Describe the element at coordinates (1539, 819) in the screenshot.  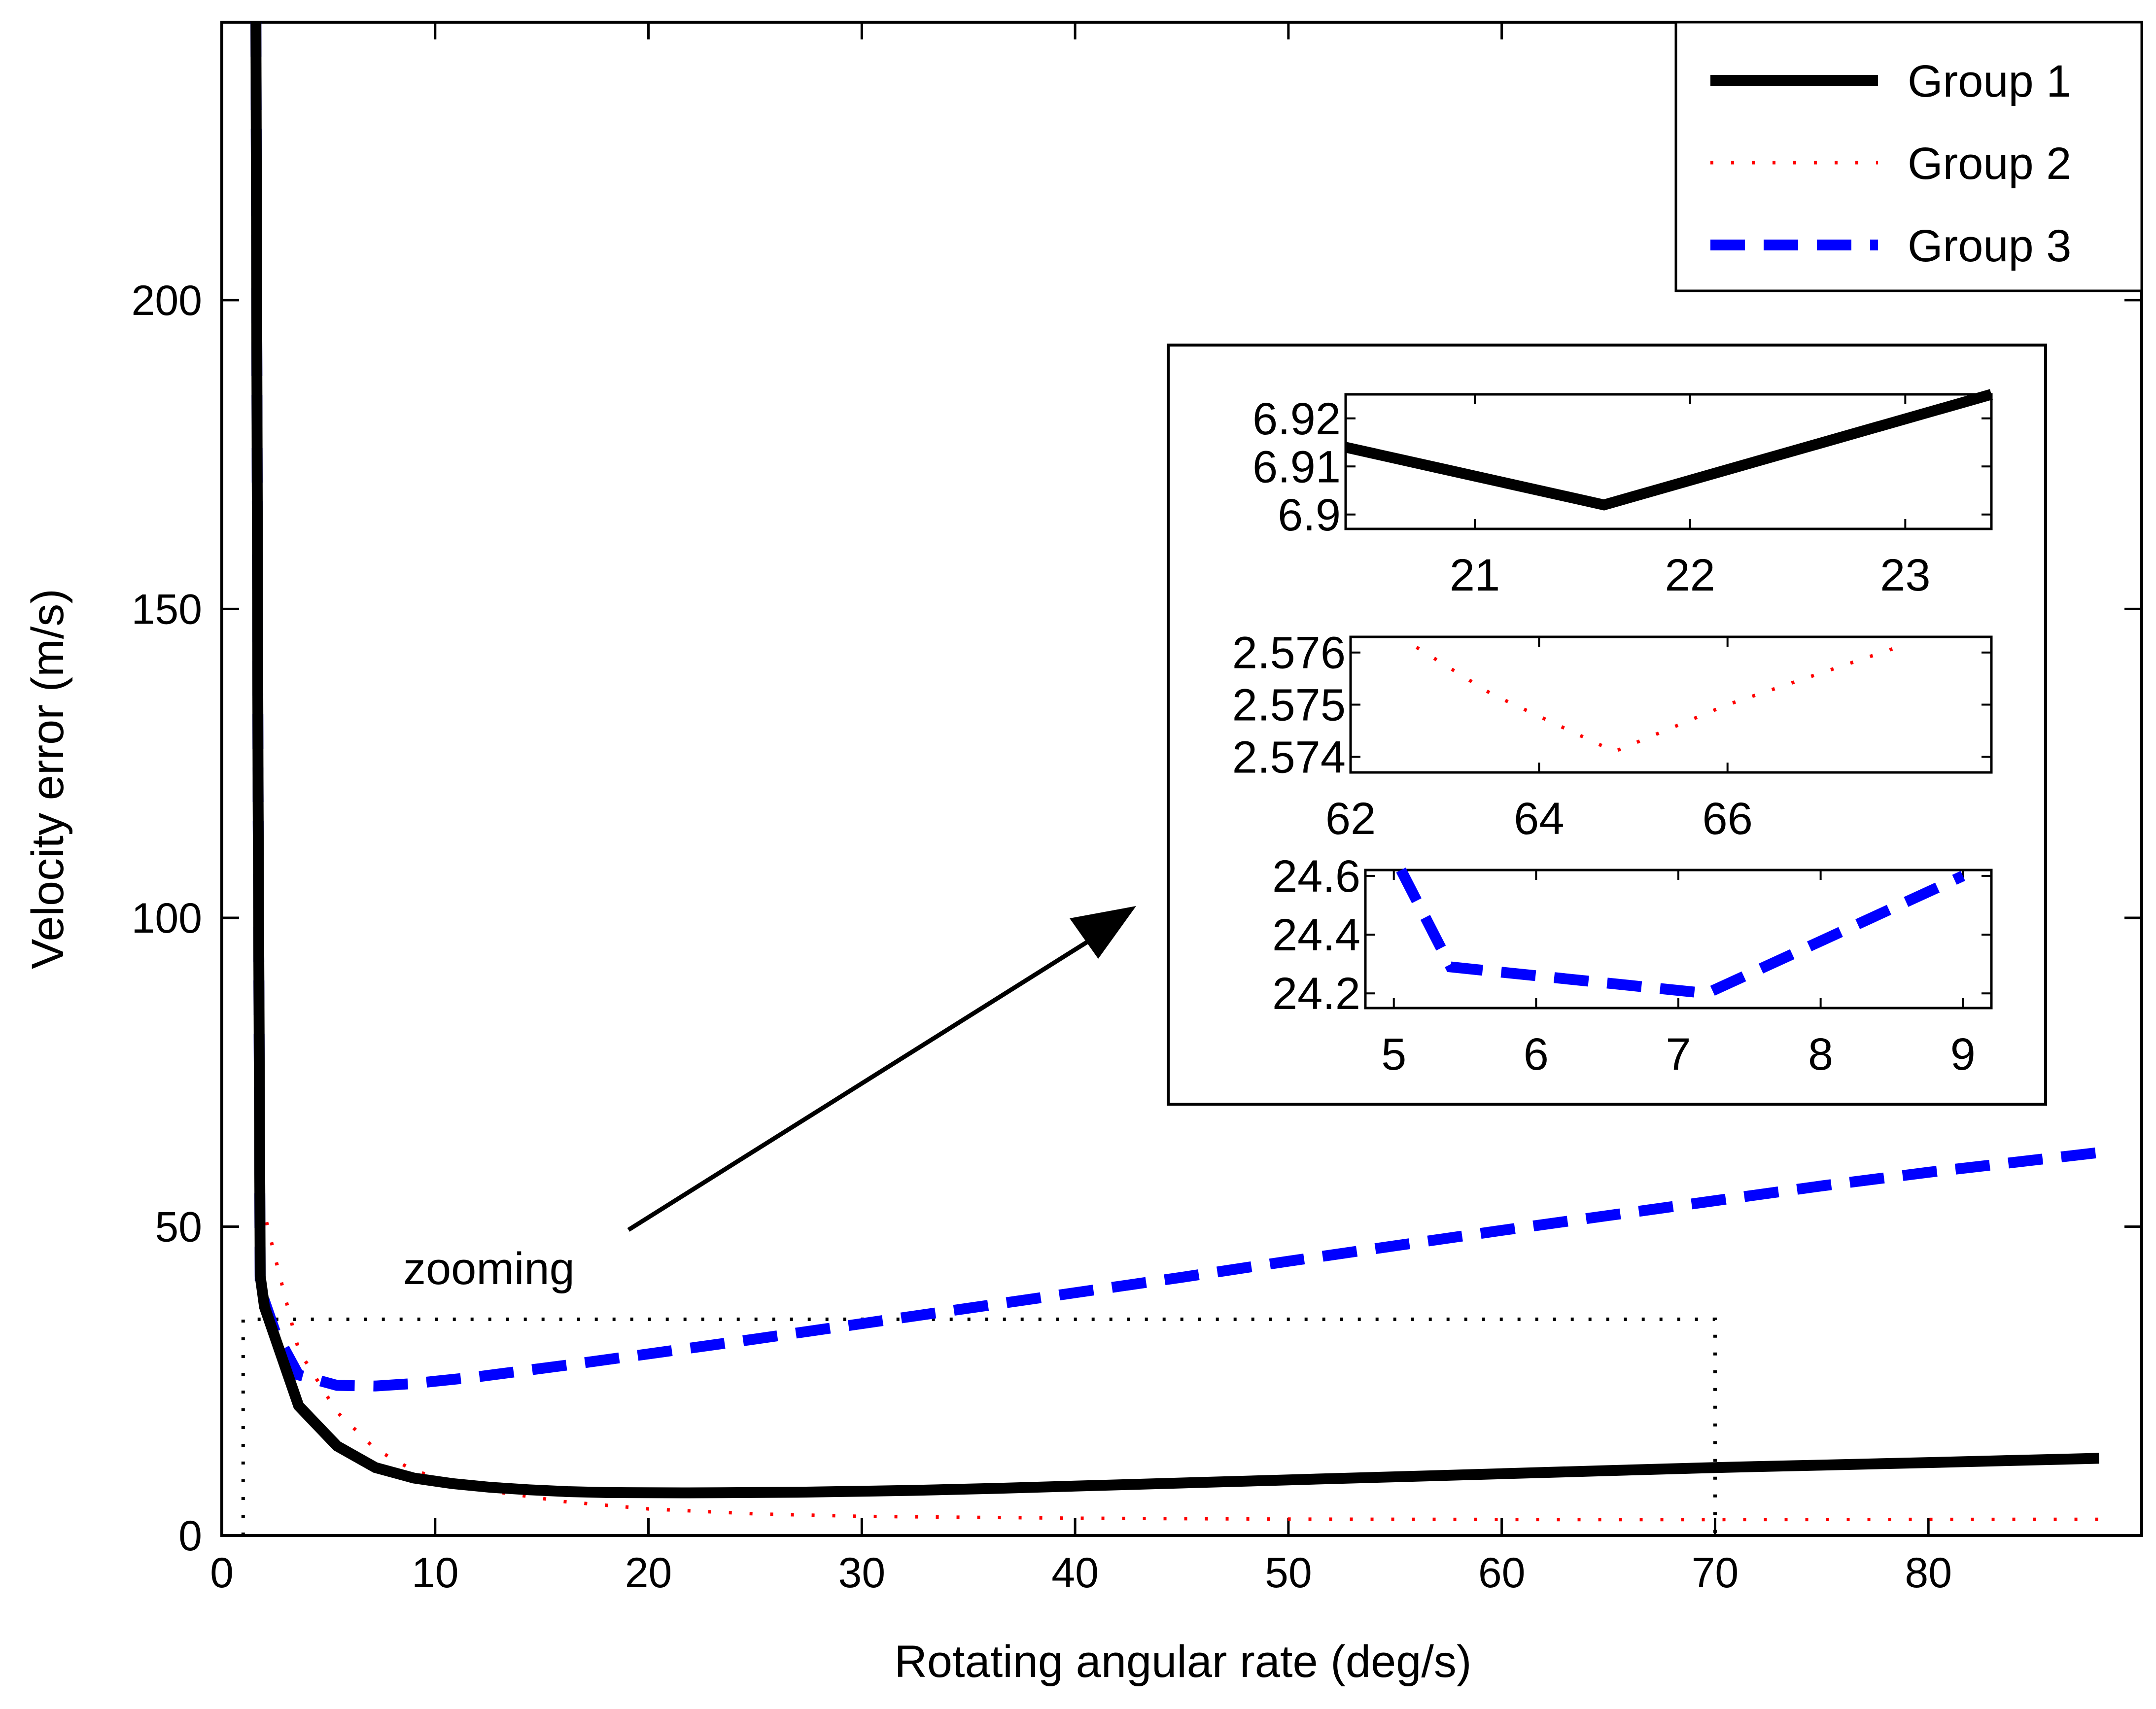
I see `inset-x-tick-label: 64` at that location.